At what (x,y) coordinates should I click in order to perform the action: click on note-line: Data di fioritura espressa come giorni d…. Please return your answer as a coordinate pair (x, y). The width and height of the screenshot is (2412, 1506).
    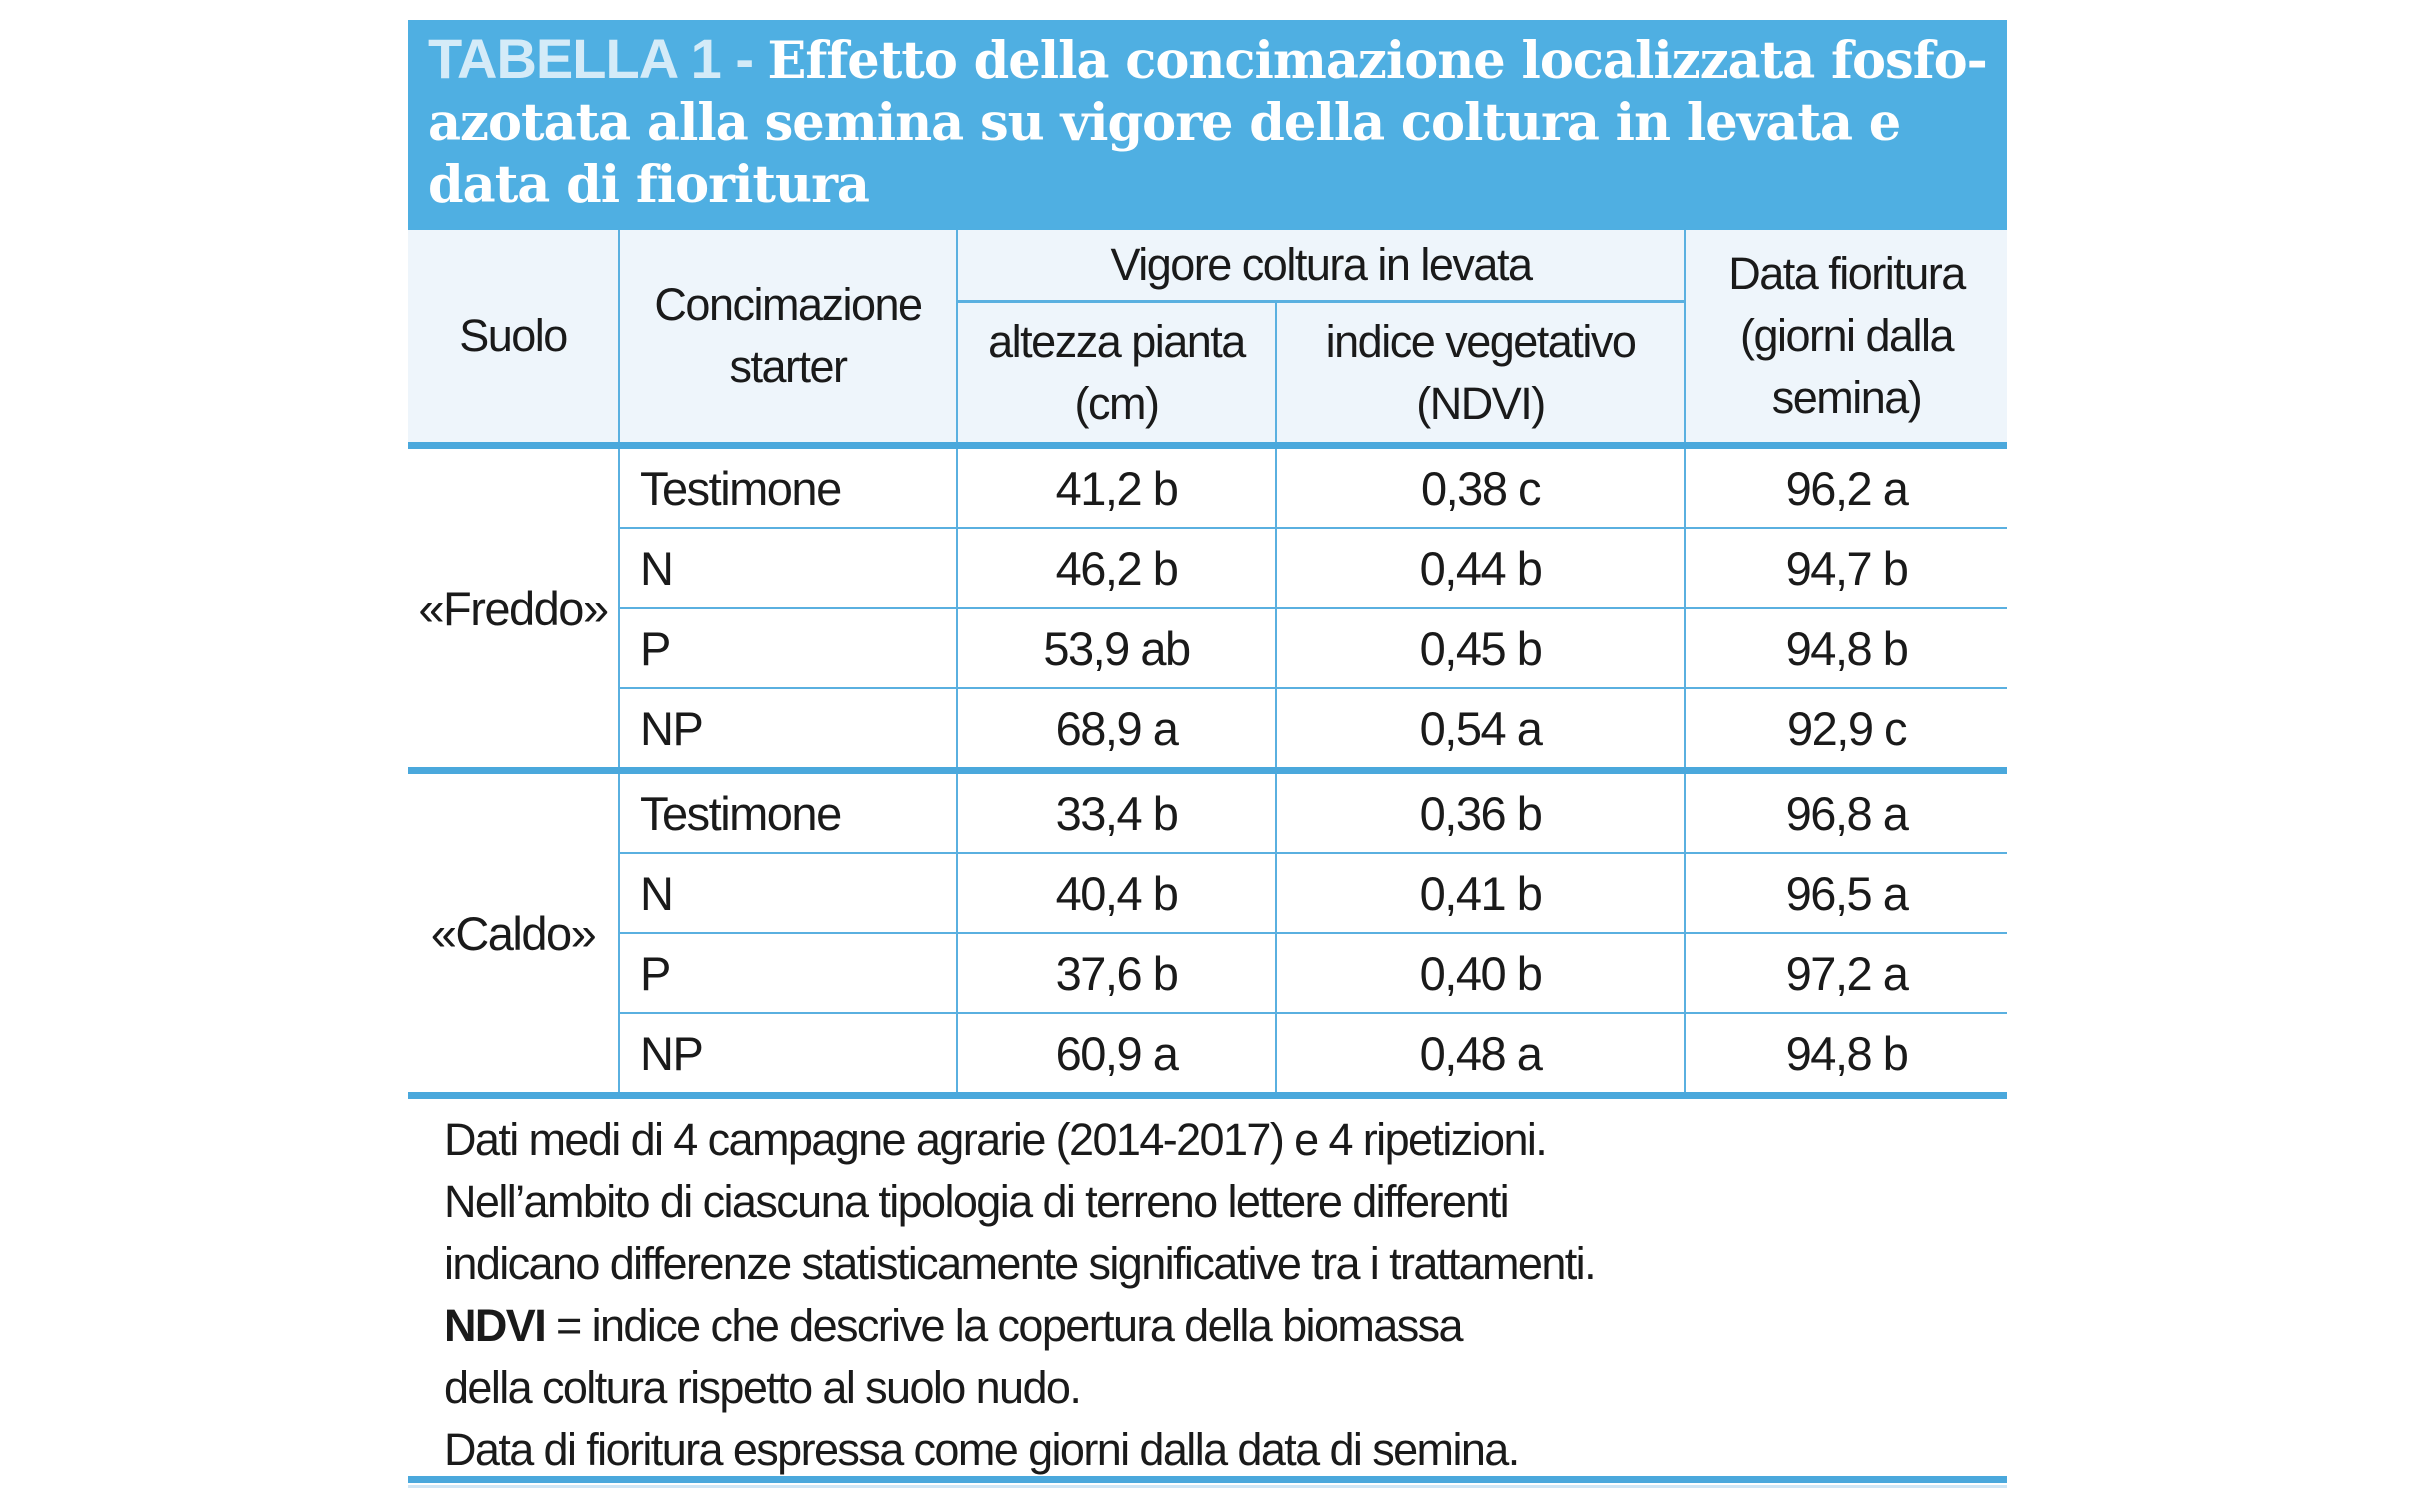
    Looking at the image, I should click on (982, 1449).